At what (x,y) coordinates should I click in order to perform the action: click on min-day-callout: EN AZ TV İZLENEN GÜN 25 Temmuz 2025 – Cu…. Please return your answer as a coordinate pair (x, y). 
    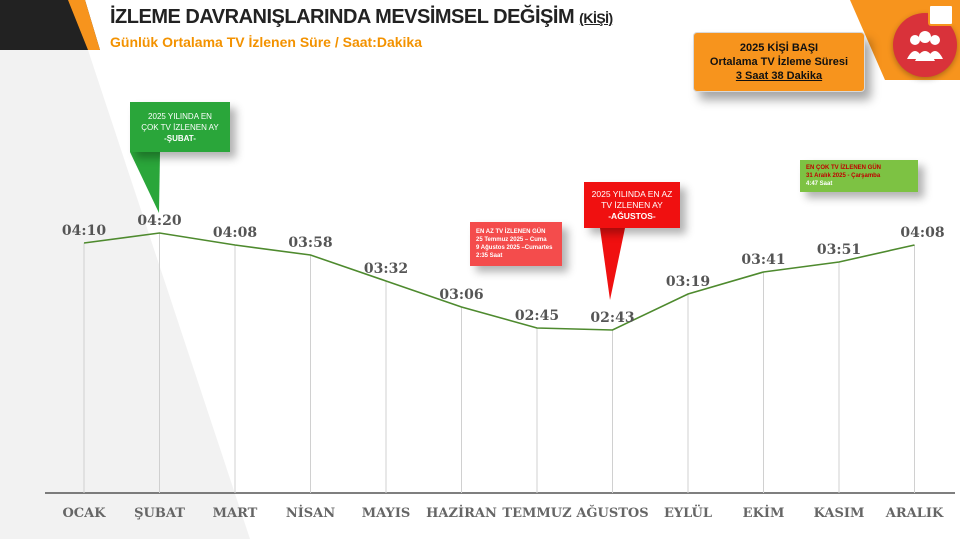
    Looking at the image, I should click on (516, 244).